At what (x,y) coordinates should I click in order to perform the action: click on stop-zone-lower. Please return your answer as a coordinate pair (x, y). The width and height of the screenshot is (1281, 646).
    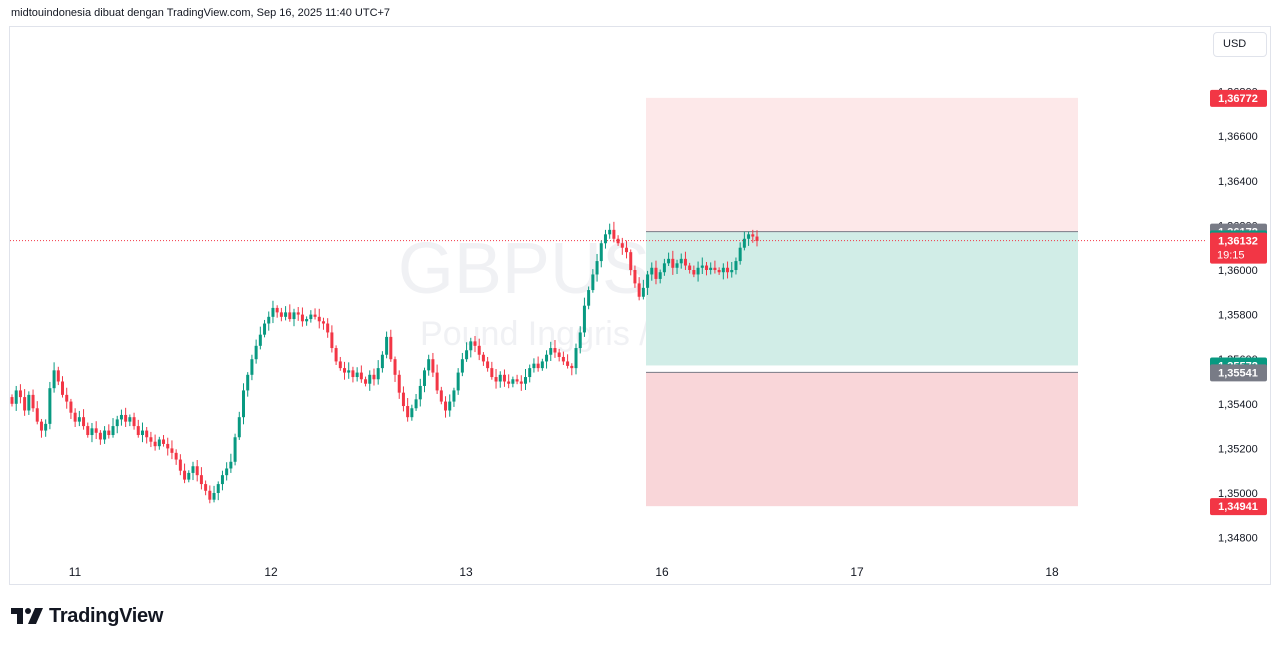
    Looking at the image, I should click on (862, 439).